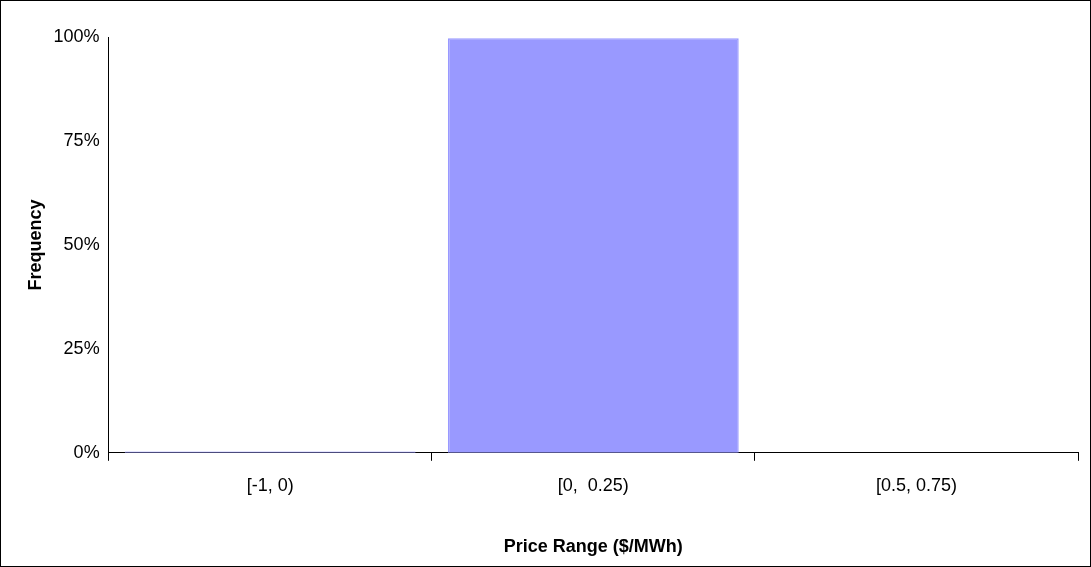 This screenshot has height=567, width=1091. What do you see at coordinates (81, 139) in the screenshot?
I see `y-tick-label: 75%` at bounding box center [81, 139].